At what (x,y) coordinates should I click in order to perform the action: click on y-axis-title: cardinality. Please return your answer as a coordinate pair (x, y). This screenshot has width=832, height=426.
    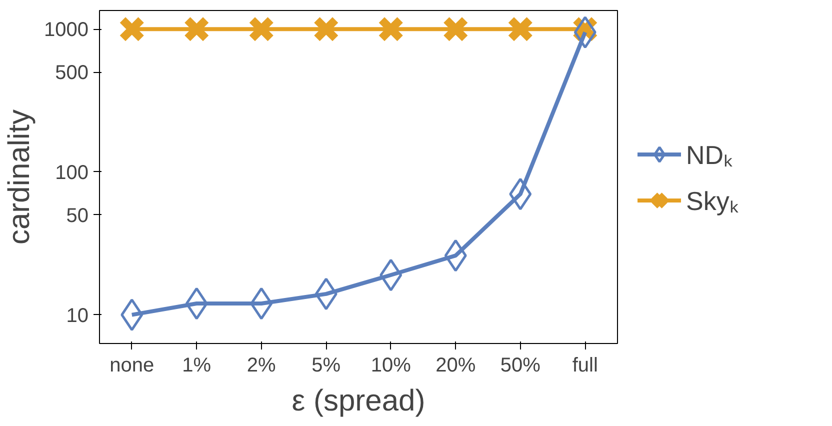
    Looking at the image, I should click on (19, 177).